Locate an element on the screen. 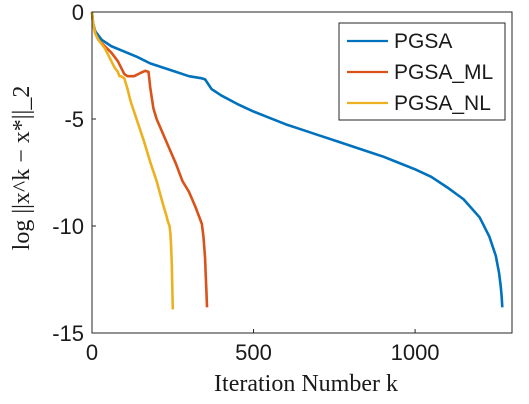 The width and height of the screenshot is (529, 404). x-axis-title: Iteration Number k is located at coordinates (306, 384).